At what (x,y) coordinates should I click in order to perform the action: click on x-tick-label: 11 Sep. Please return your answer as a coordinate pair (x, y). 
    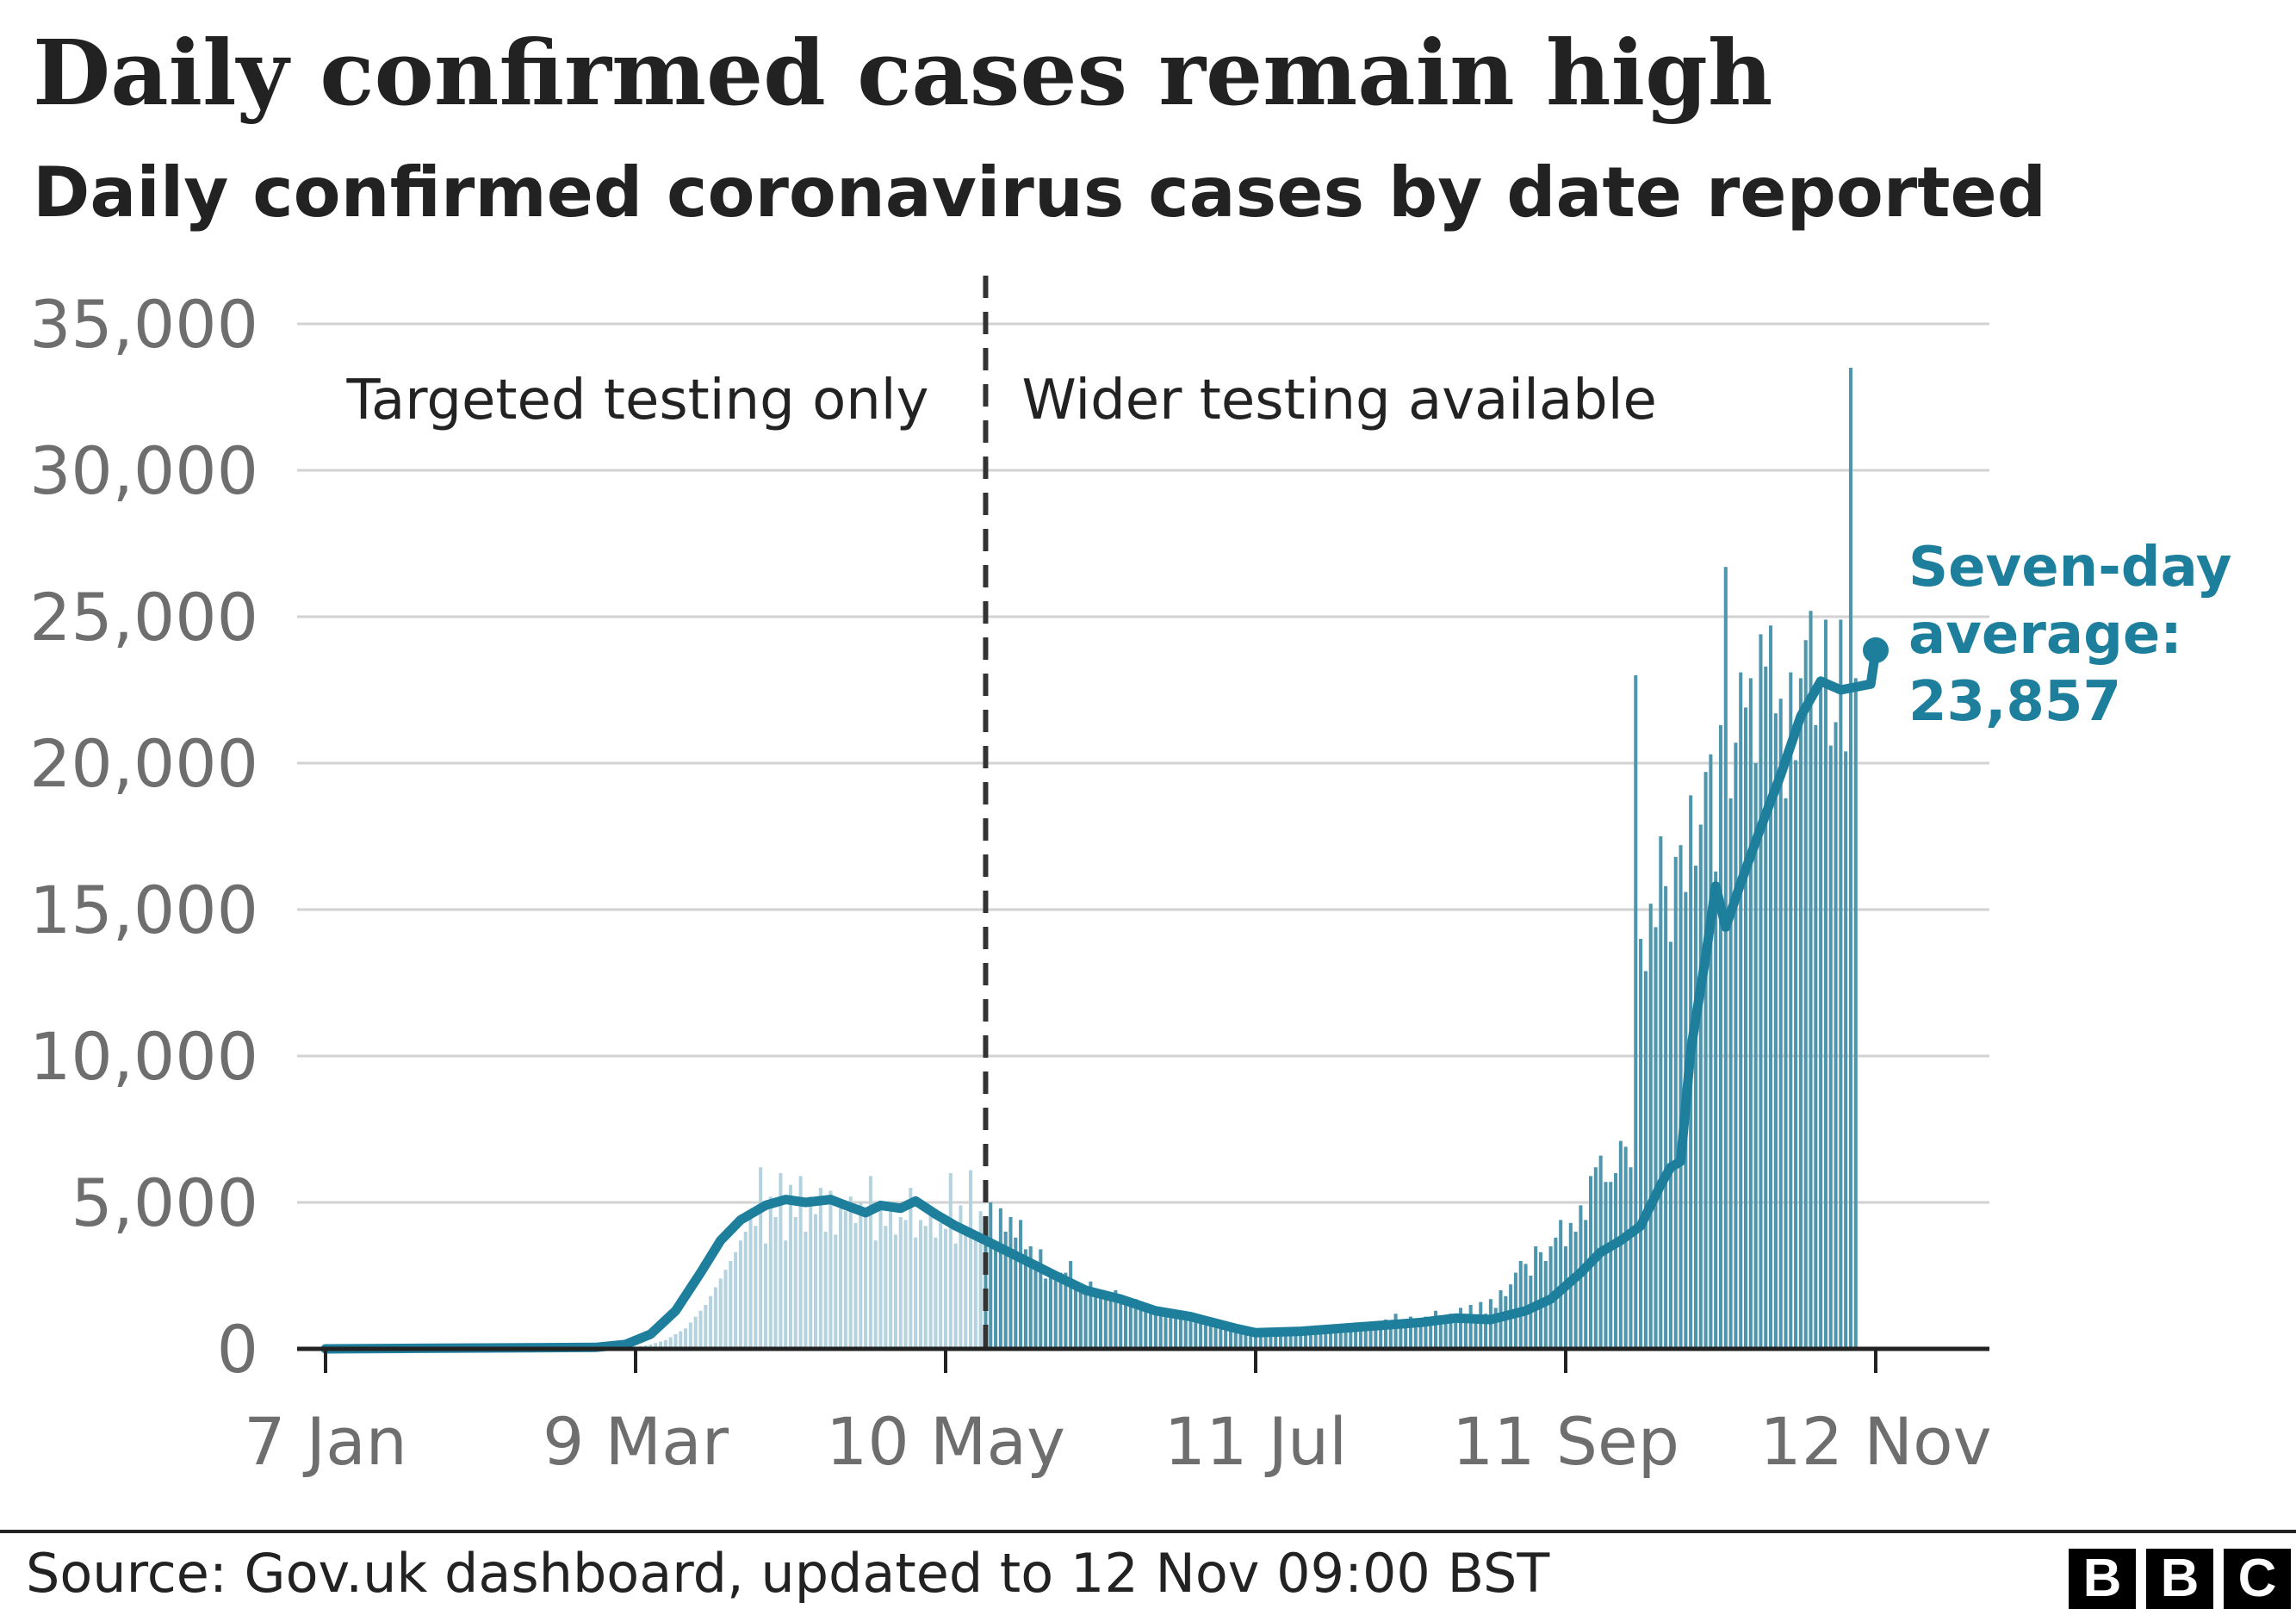
    Looking at the image, I should click on (1565, 1441).